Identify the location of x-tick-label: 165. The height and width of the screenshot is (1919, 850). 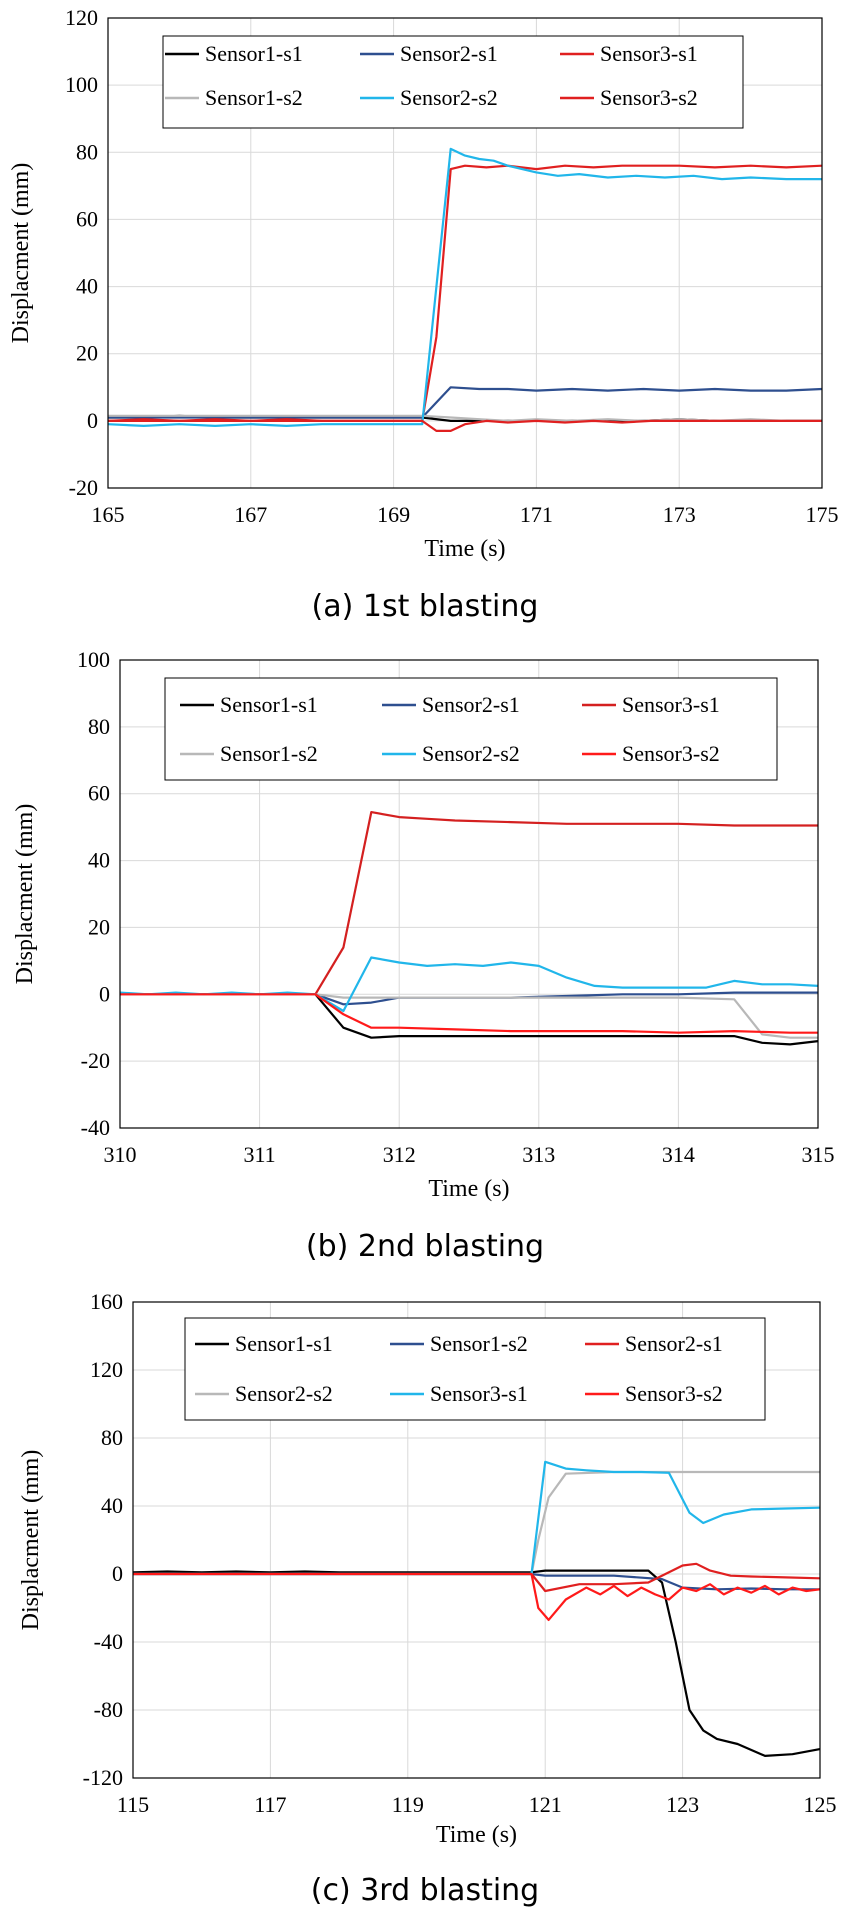
(108, 514).